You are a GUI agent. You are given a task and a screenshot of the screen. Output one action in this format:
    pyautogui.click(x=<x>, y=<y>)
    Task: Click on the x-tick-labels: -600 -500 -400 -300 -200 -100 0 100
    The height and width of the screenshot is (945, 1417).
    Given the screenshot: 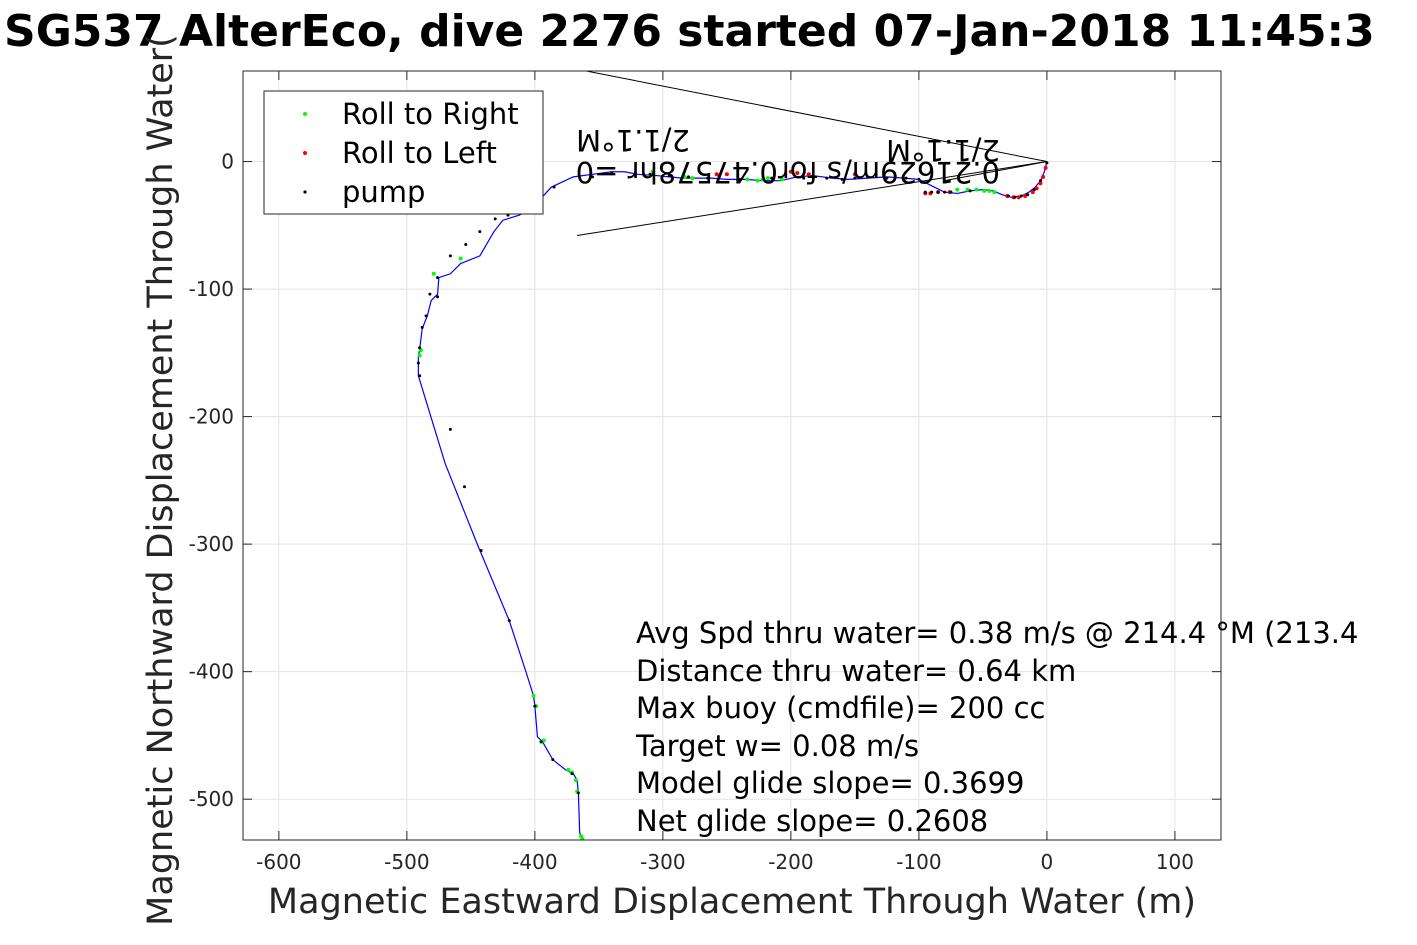 What is the action you would take?
    pyautogui.click(x=725, y=862)
    